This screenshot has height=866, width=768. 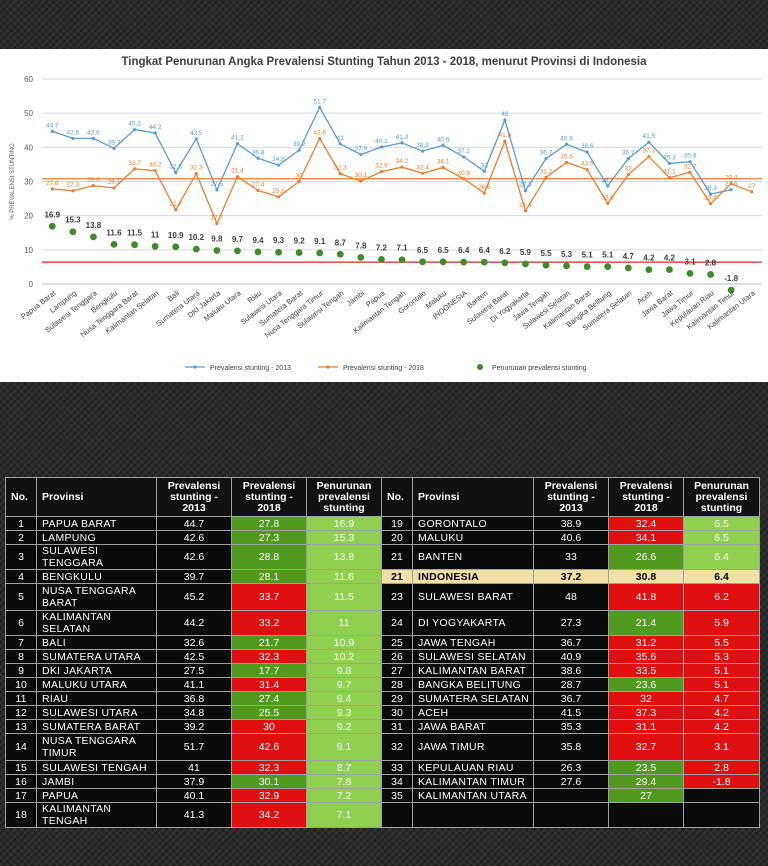 I want to click on data-label: 21.4, so click(x=525, y=205).